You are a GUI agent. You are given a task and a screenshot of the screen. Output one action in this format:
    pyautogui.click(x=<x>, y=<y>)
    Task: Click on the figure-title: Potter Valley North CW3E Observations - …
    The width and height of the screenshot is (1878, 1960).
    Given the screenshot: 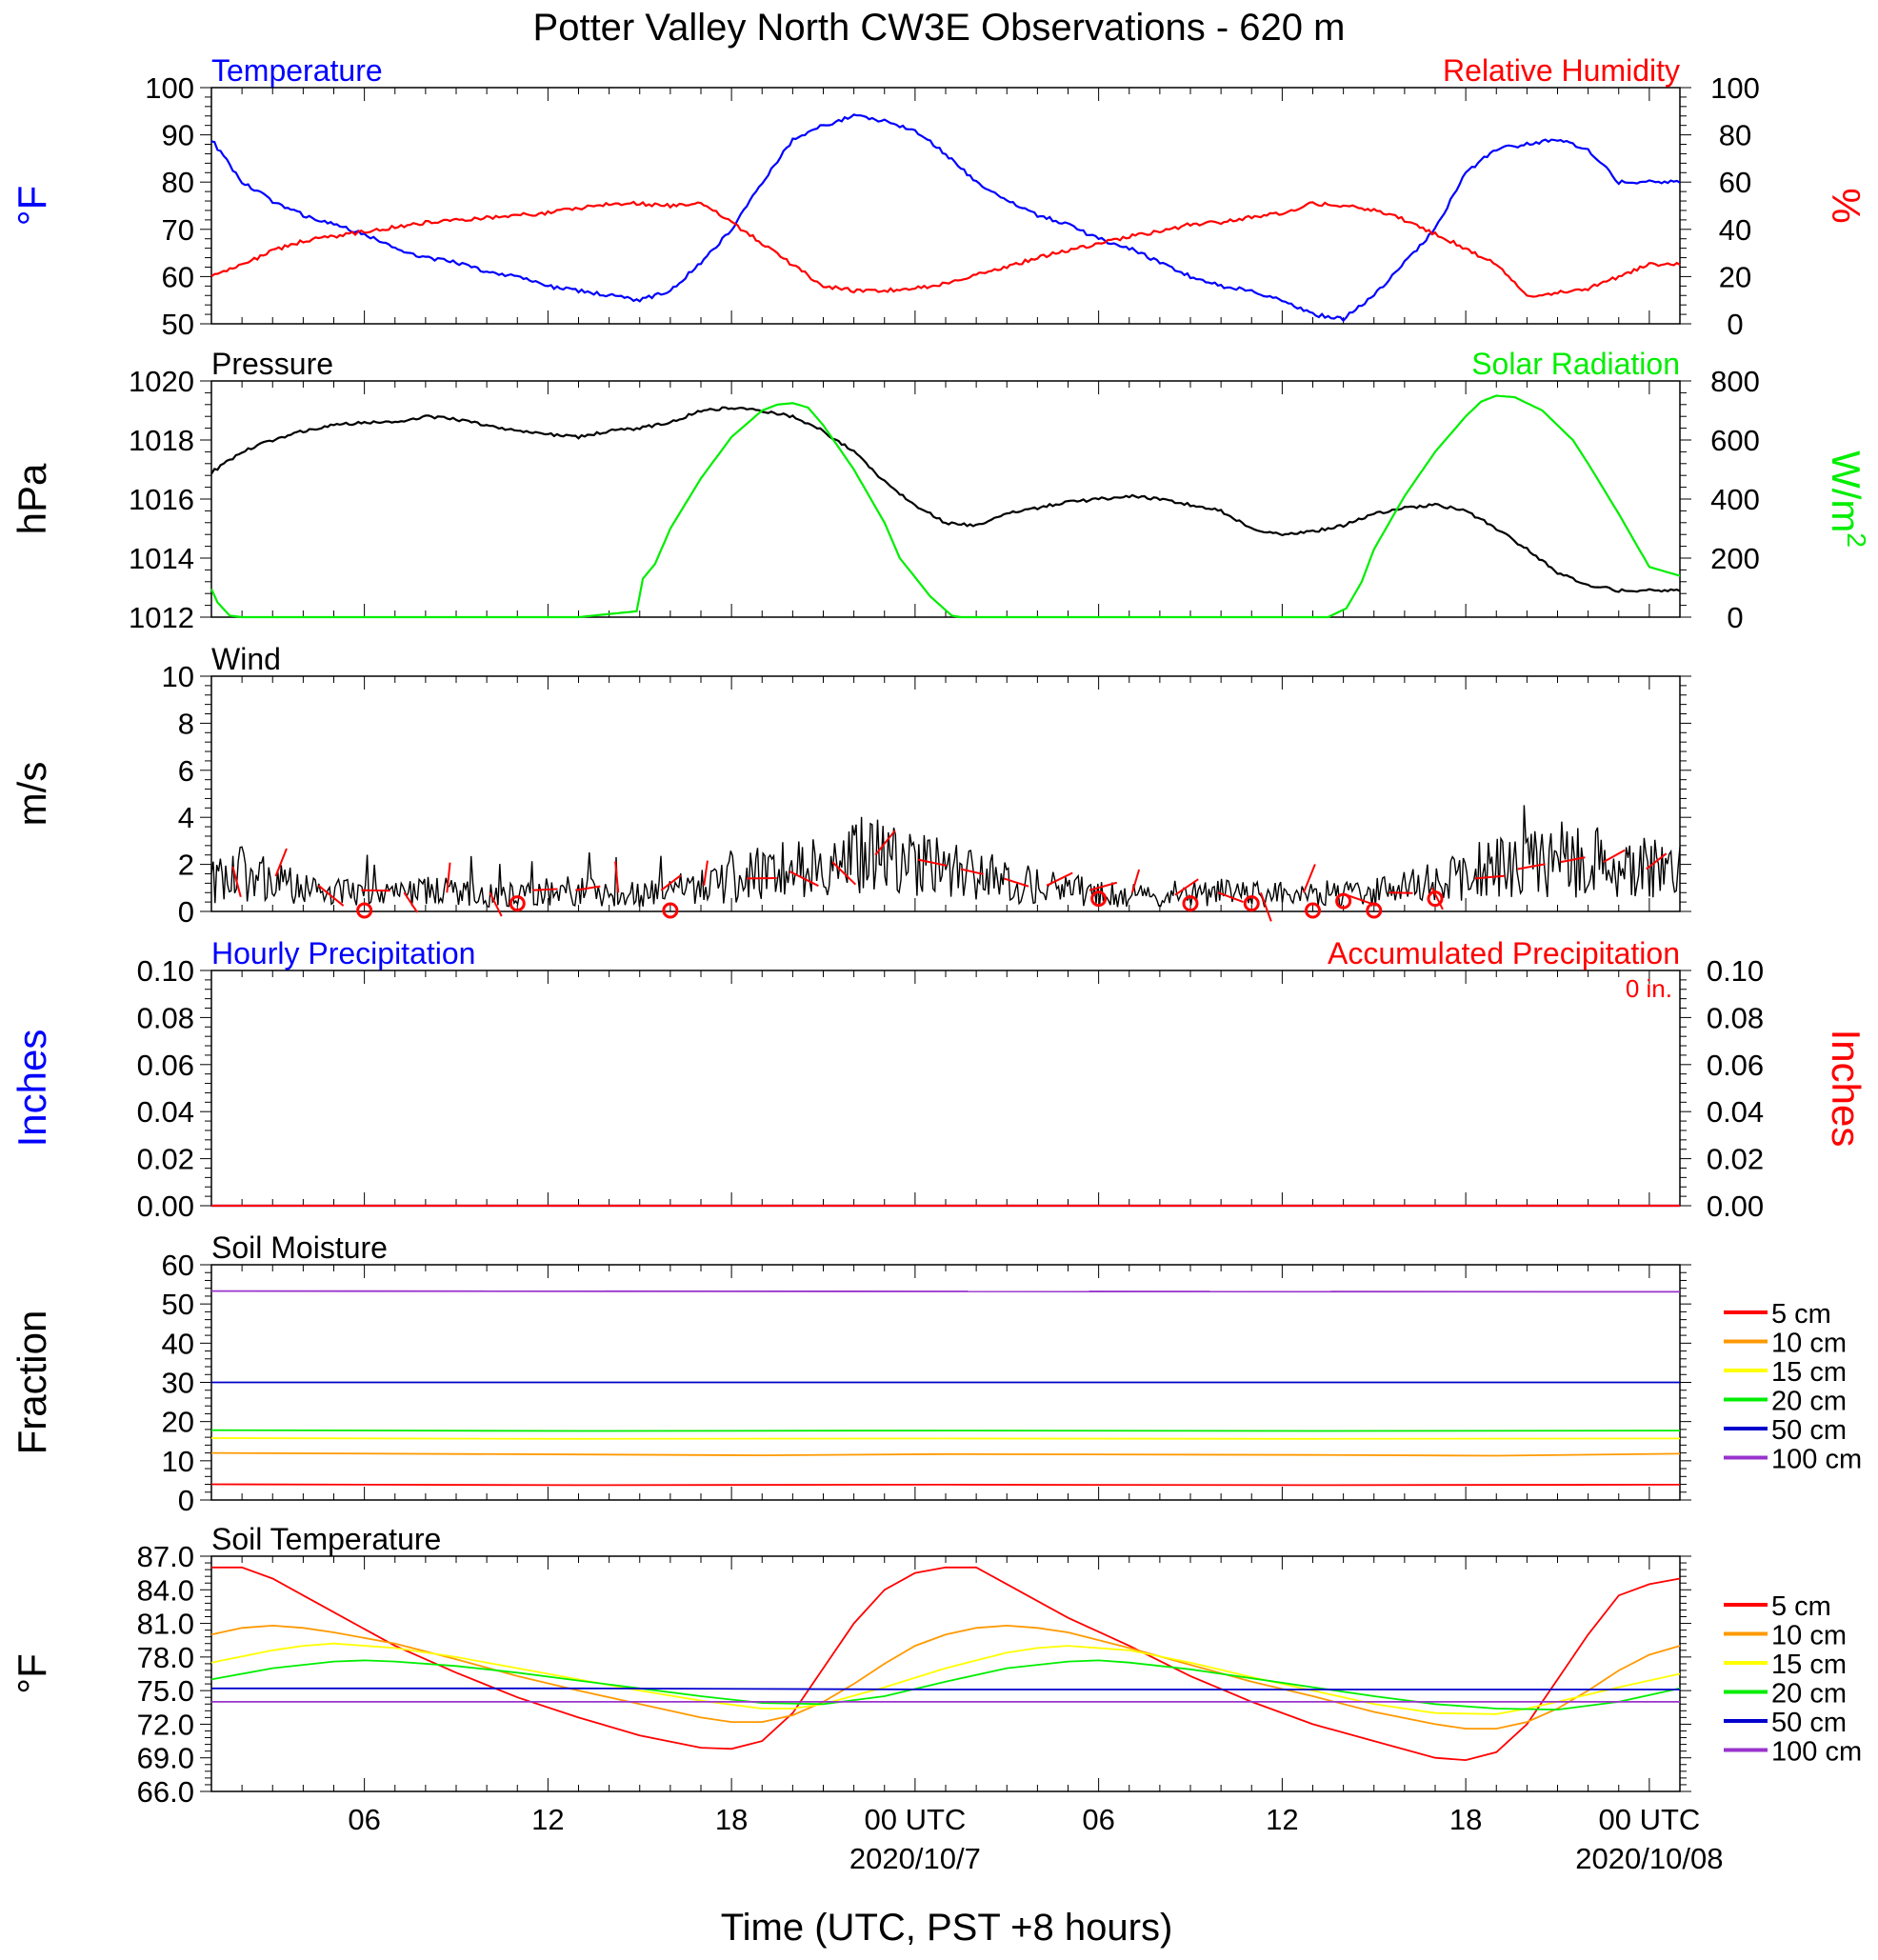 What is the action you would take?
    pyautogui.click(x=939, y=28)
    